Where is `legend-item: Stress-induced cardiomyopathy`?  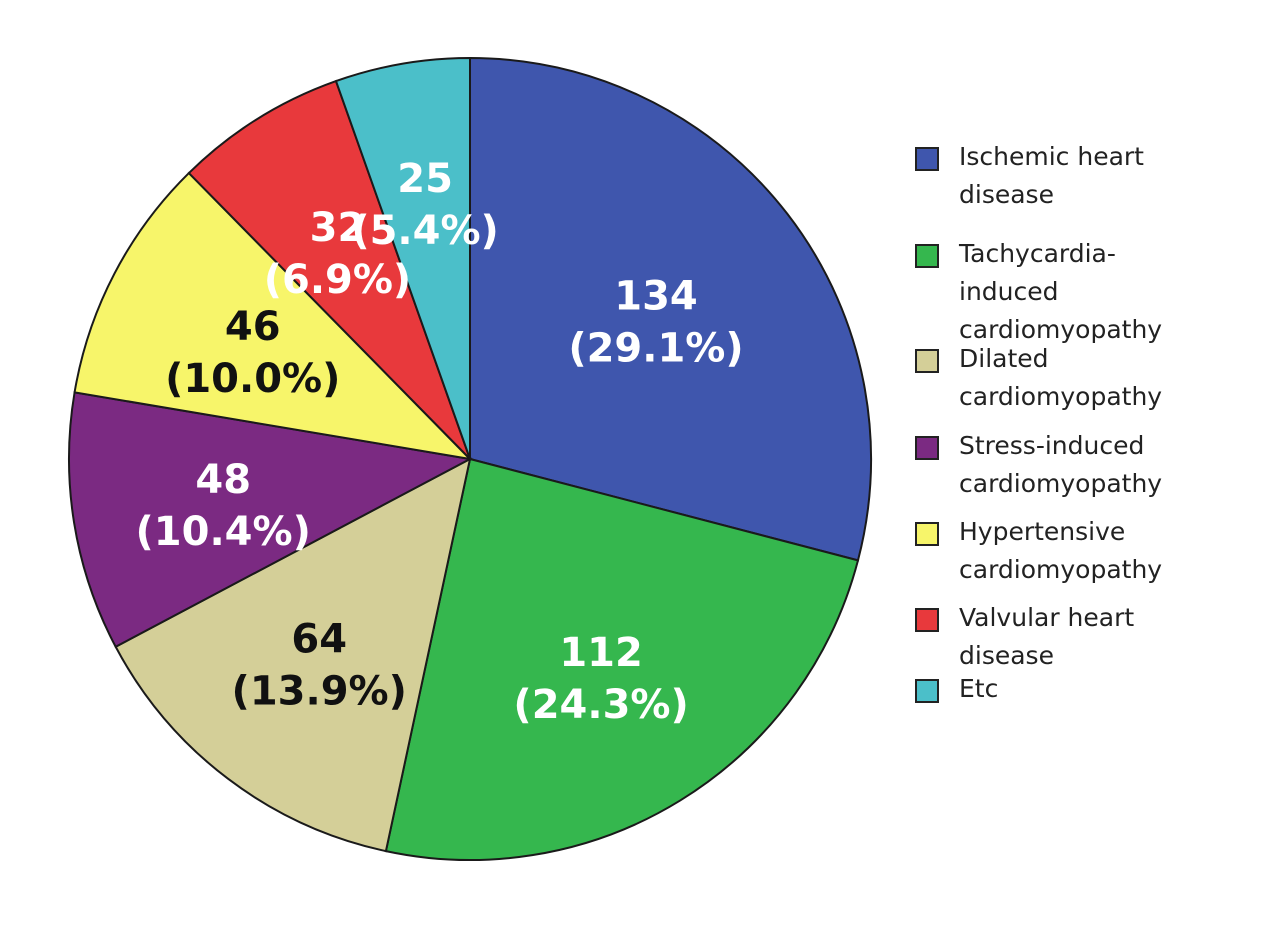 legend-item: Stress-induced cardiomyopathy is located at coordinates (1067, 467).